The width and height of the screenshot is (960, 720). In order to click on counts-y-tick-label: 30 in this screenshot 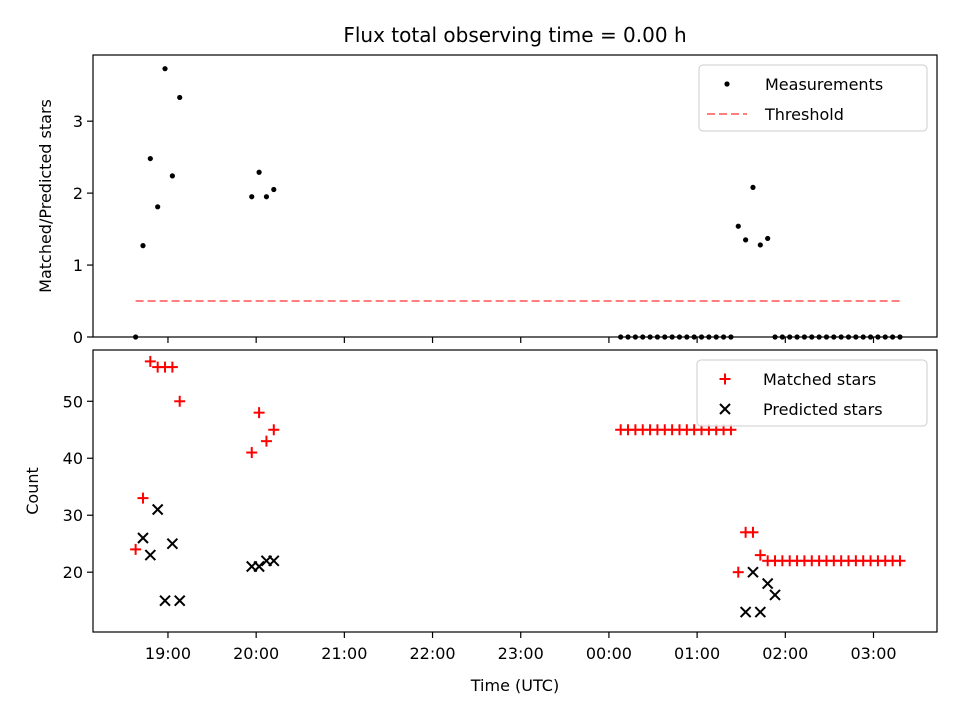, I will do `click(73, 515)`.